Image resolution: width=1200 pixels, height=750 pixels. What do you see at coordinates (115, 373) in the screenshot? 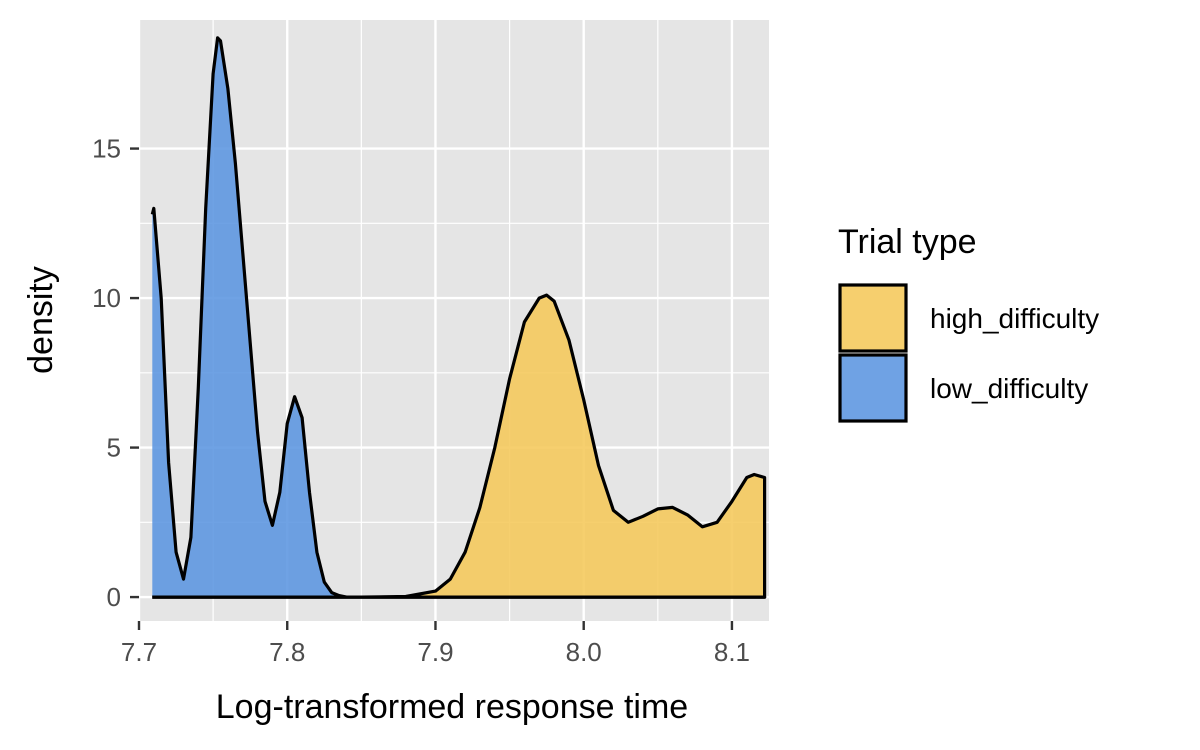
I see `y-axis: 0 5 10 15` at bounding box center [115, 373].